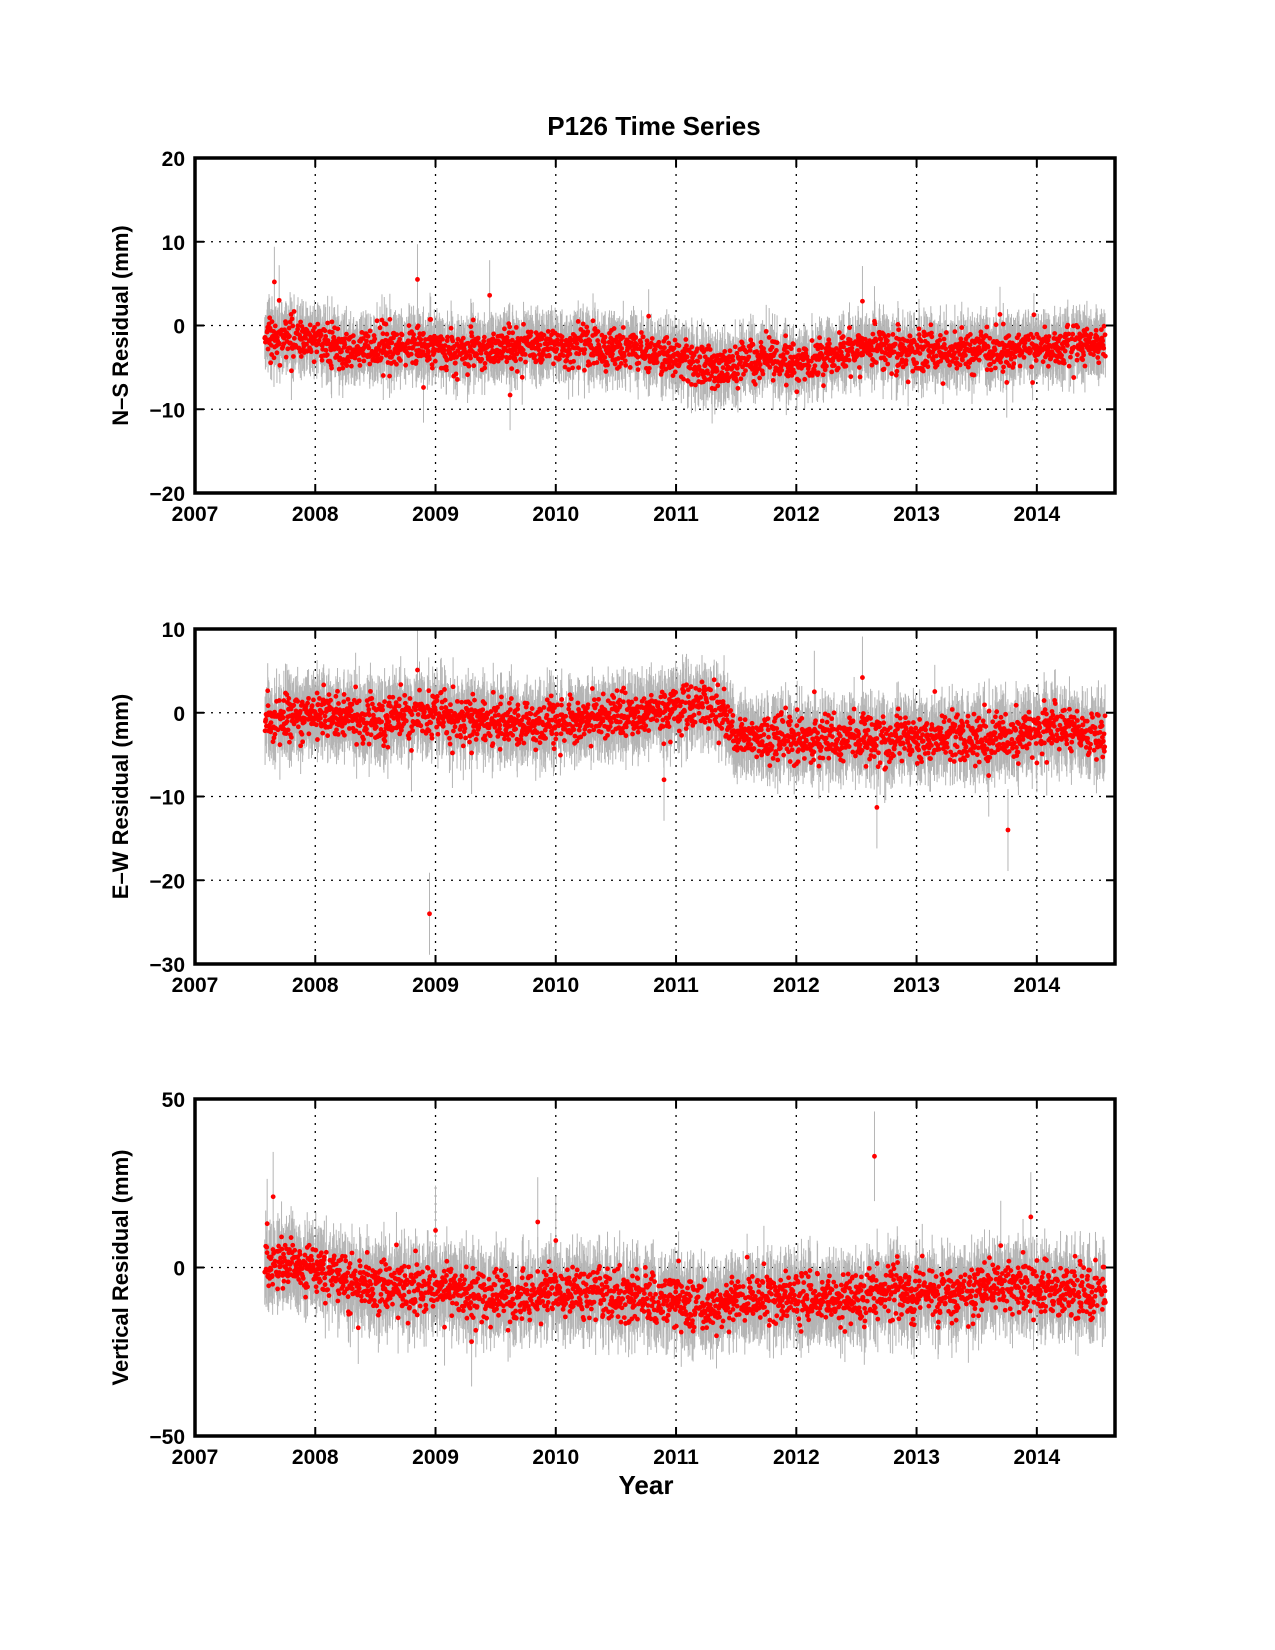 This screenshot has width=1275, height=1650. Describe the element at coordinates (676, 514) in the screenshot. I see `x-tick-label: 2011` at that location.